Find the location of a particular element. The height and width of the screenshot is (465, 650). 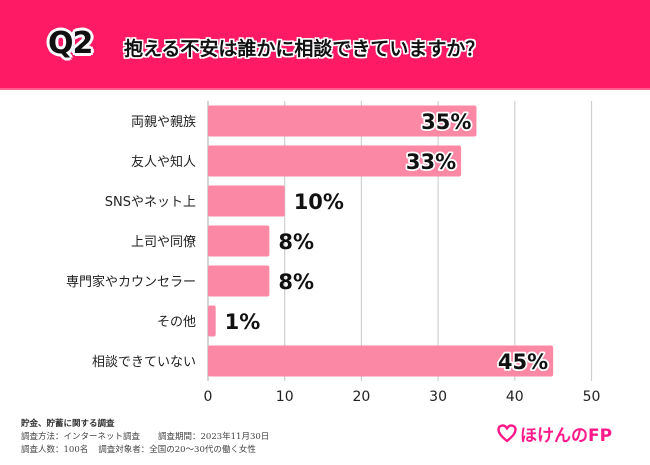

category-label: 上司や同僚 is located at coordinates (163, 242).